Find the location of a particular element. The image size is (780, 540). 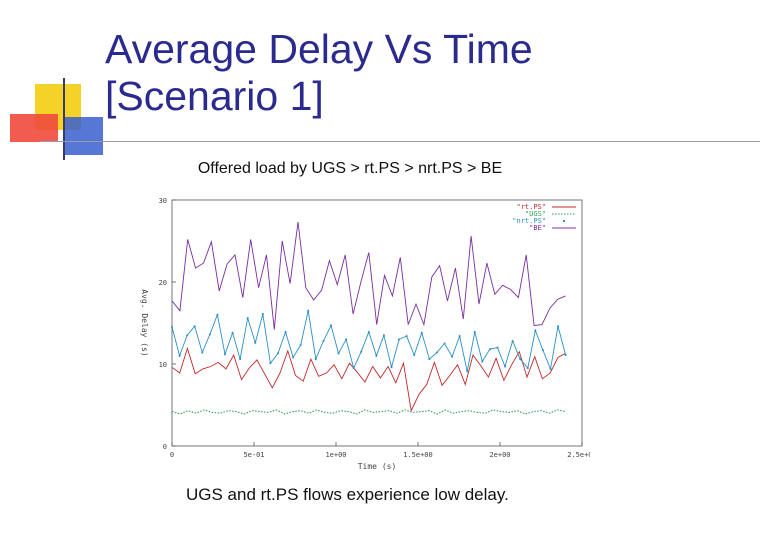

y-axis-label: Avg. Delay (s) is located at coordinates (144, 322).